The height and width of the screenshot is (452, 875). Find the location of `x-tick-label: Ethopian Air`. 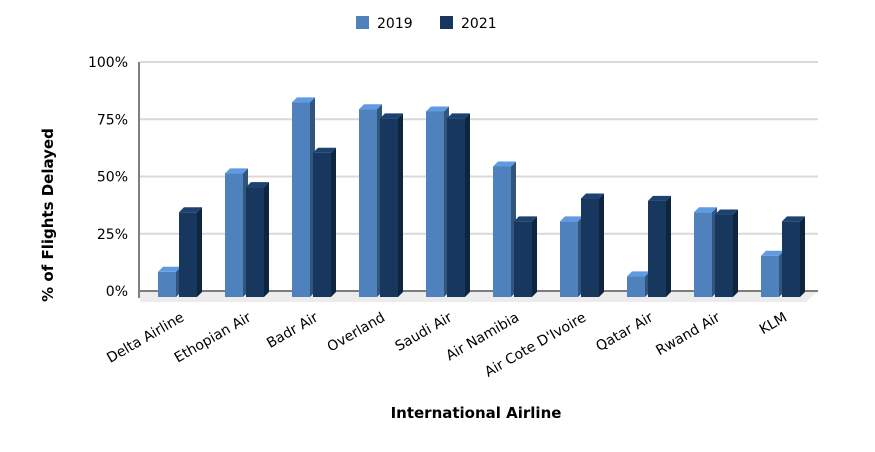

x-tick-label: Ethopian Air is located at coordinates (213, 337).